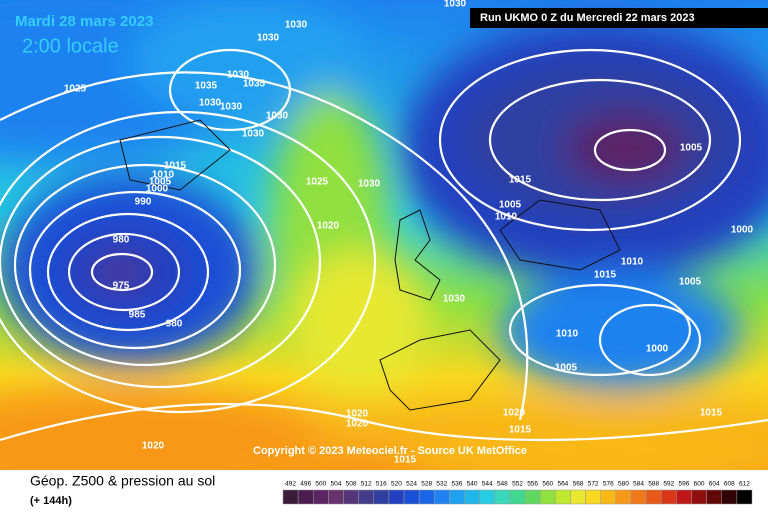 This screenshot has width=768, height=512. Describe the element at coordinates (502, 484) in the screenshot. I see `scale-label: 548` at that location.